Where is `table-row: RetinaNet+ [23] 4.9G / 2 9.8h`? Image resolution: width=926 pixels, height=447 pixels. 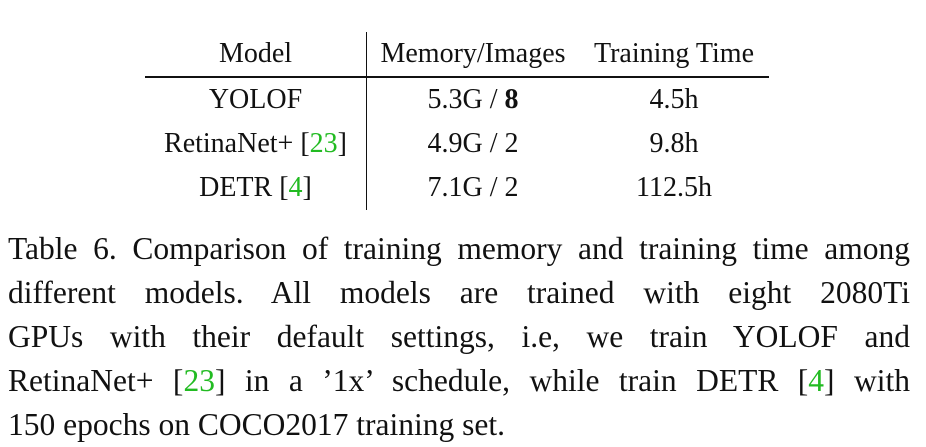
table-row: RetinaNet+ [23] 4.9G / 2 9.8h is located at coordinates (457, 144).